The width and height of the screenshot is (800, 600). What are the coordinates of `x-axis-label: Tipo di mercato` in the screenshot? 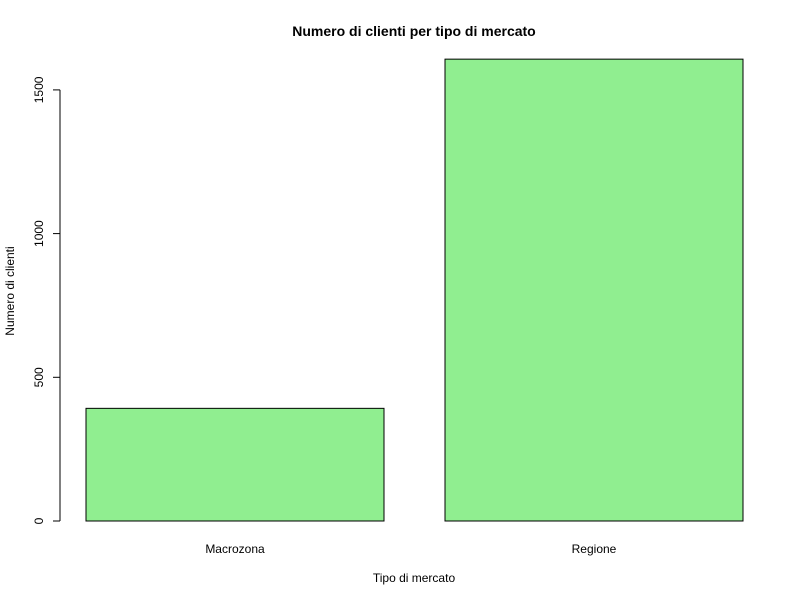 It's located at (414, 578).